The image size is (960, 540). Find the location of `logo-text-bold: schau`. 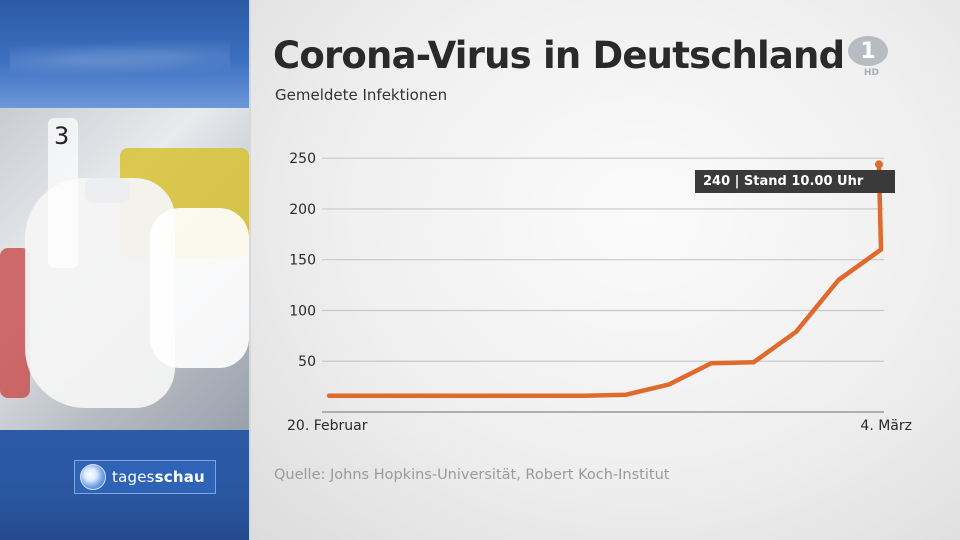

logo-text-bold: schau is located at coordinates (179, 477).